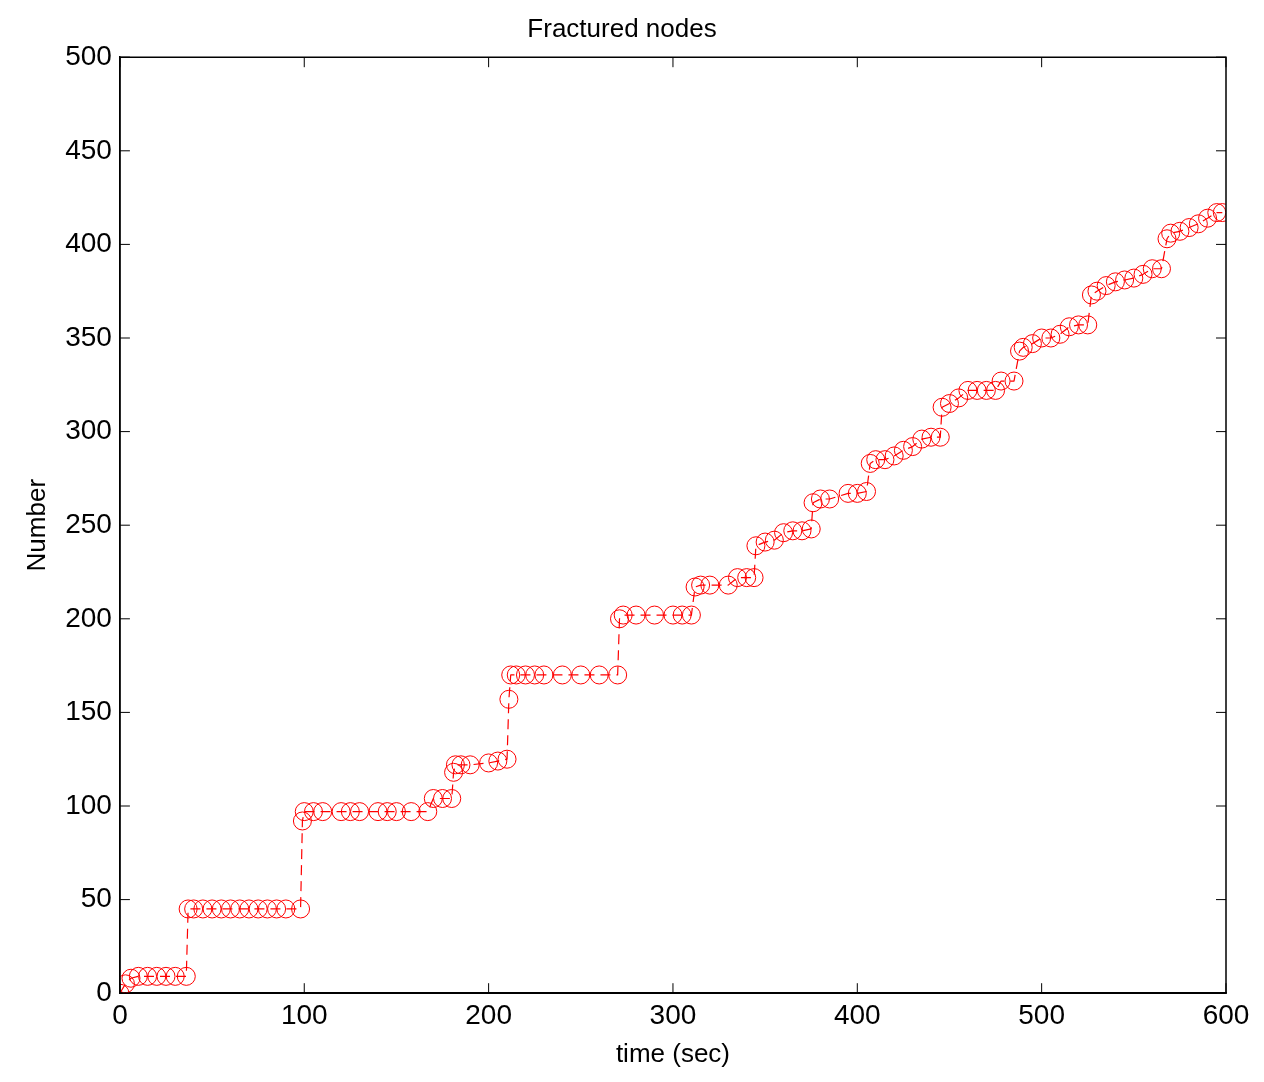  I want to click on x-tick-label: 200, so click(488, 1014).